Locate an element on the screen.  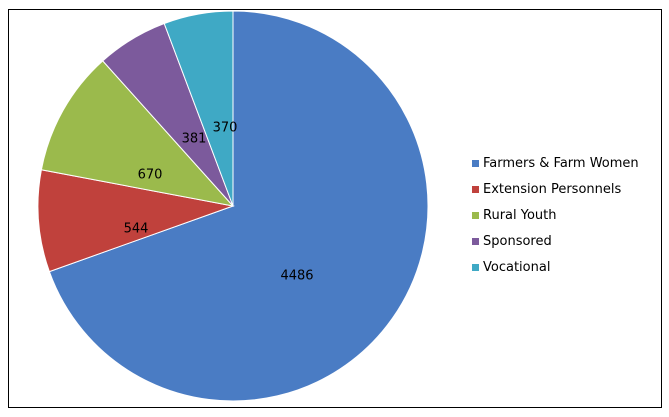
data-label: 4486 is located at coordinates (296, 276).